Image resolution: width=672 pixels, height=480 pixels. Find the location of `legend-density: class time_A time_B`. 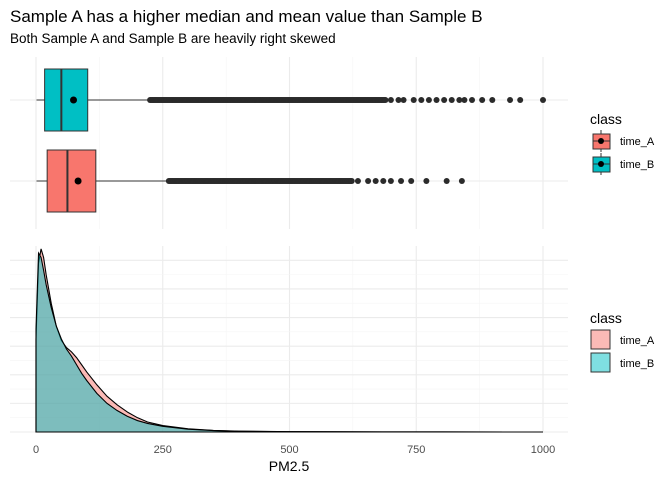

legend-density: class time_A time_B is located at coordinates (622, 341).